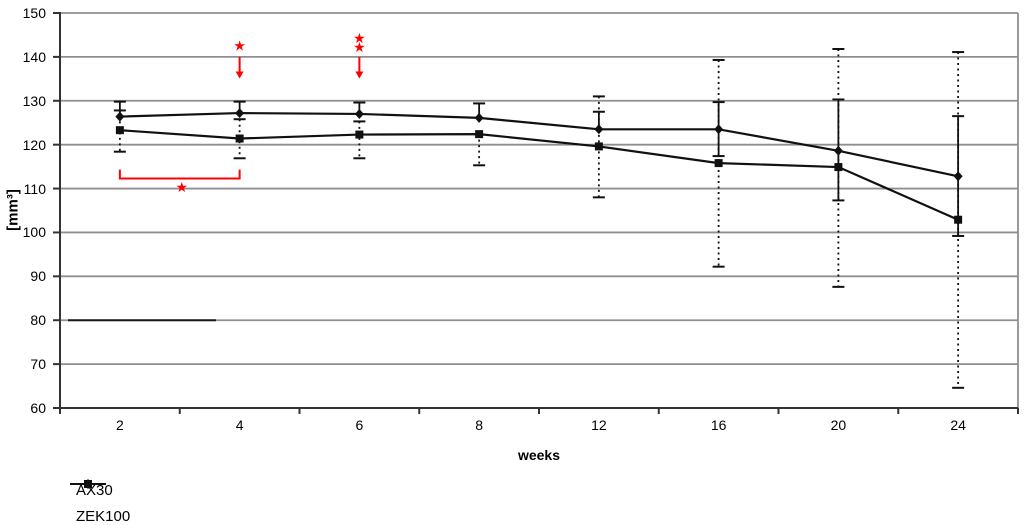 This screenshot has width=1024, height=525. Describe the element at coordinates (599, 425) in the screenshot. I see `x-tick-label: 12` at that location.